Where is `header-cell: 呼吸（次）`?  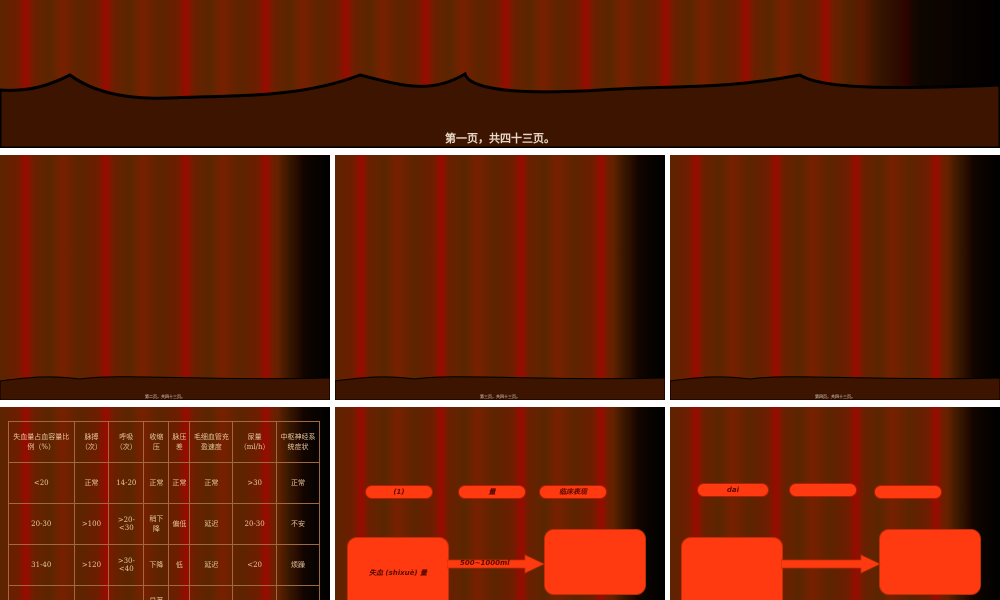 header-cell: 呼吸（次） is located at coordinates (126, 442).